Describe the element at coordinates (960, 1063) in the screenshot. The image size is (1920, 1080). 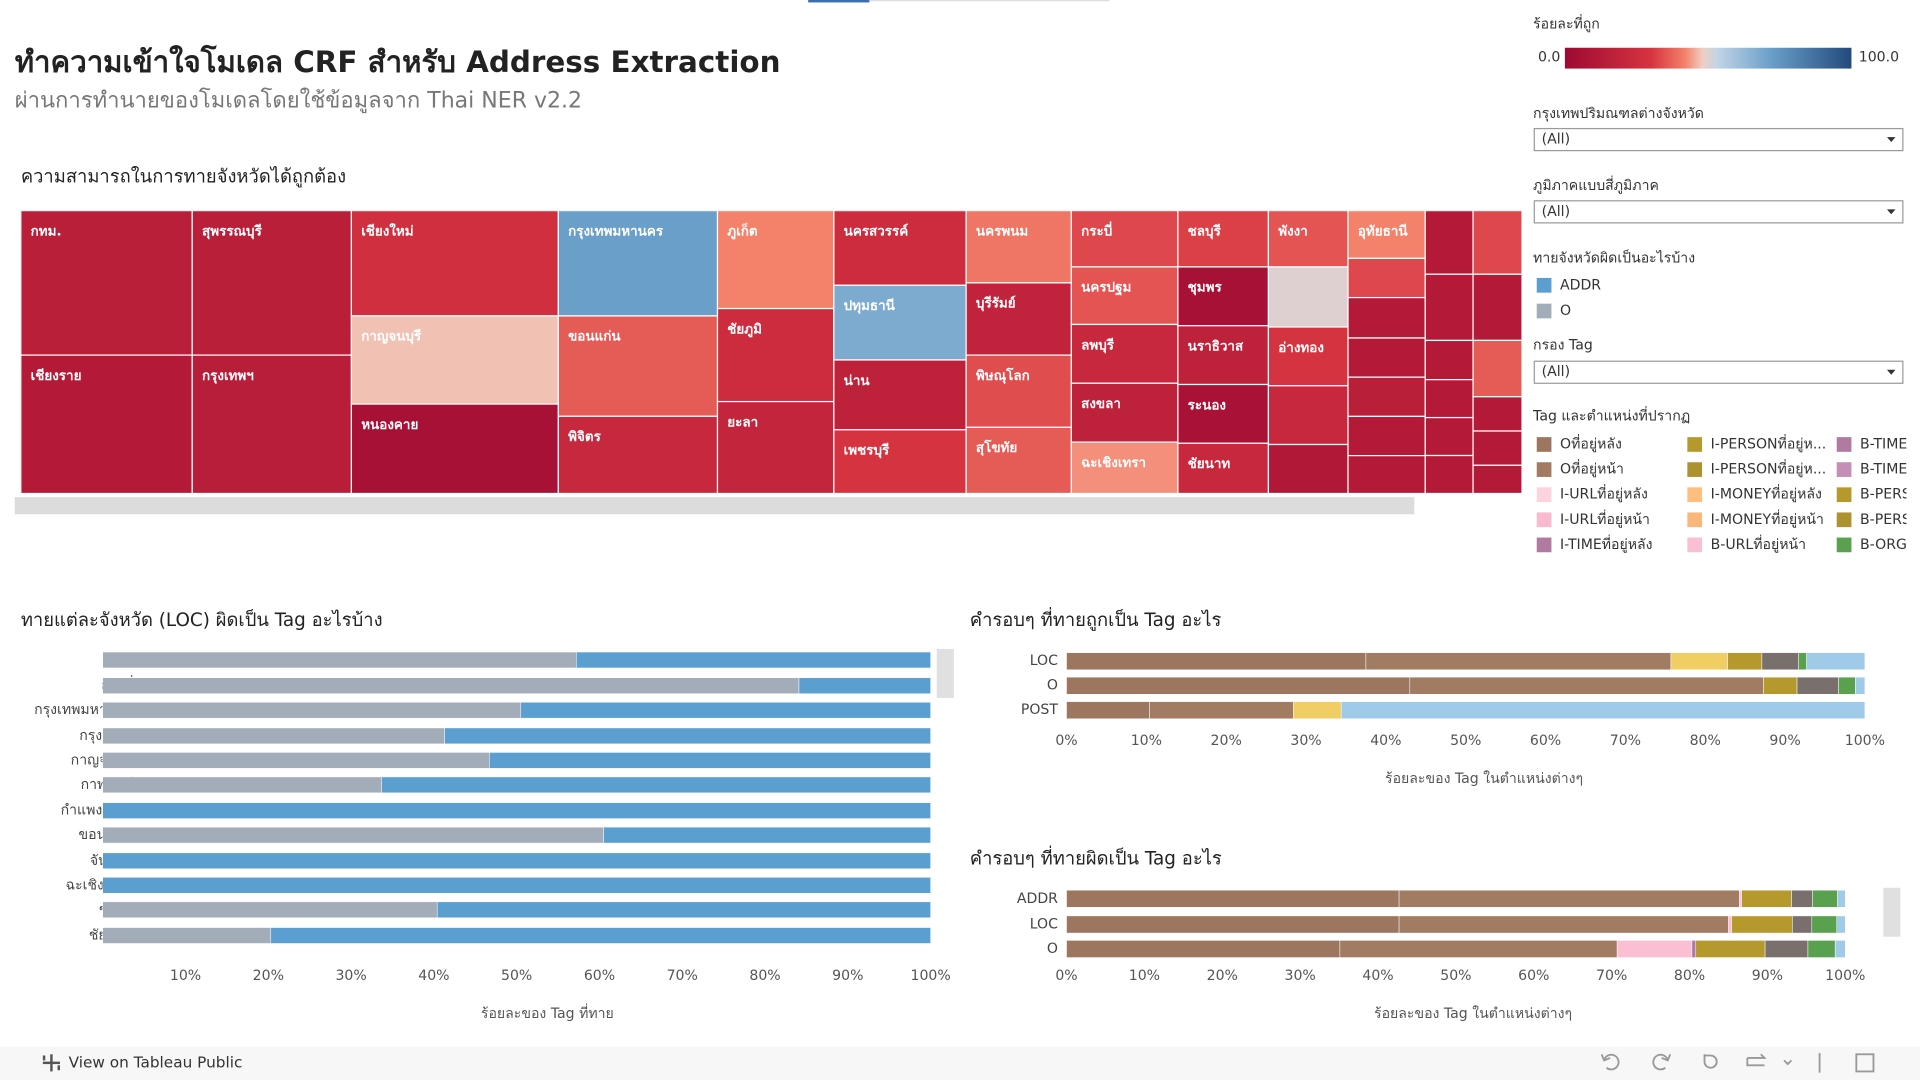
I see `toolbar` at that location.